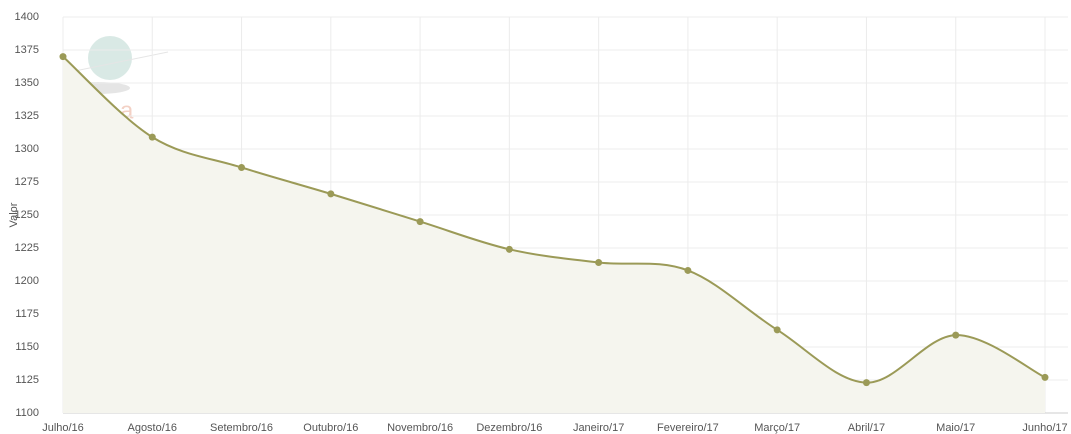 This screenshot has width=1071, height=434. What do you see at coordinates (241, 428) in the screenshot?
I see `x-tick-label: Setembro/16` at bounding box center [241, 428].